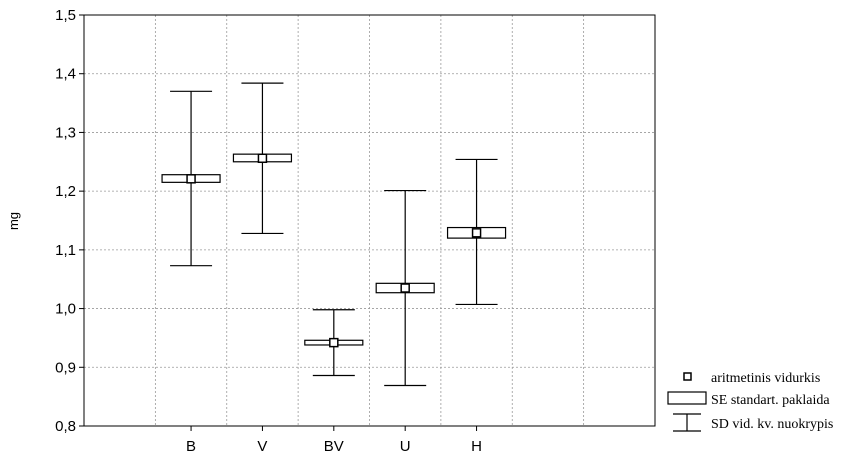  What do you see at coordinates (476, 446) in the screenshot?
I see `x-tick-label: H` at bounding box center [476, 446].